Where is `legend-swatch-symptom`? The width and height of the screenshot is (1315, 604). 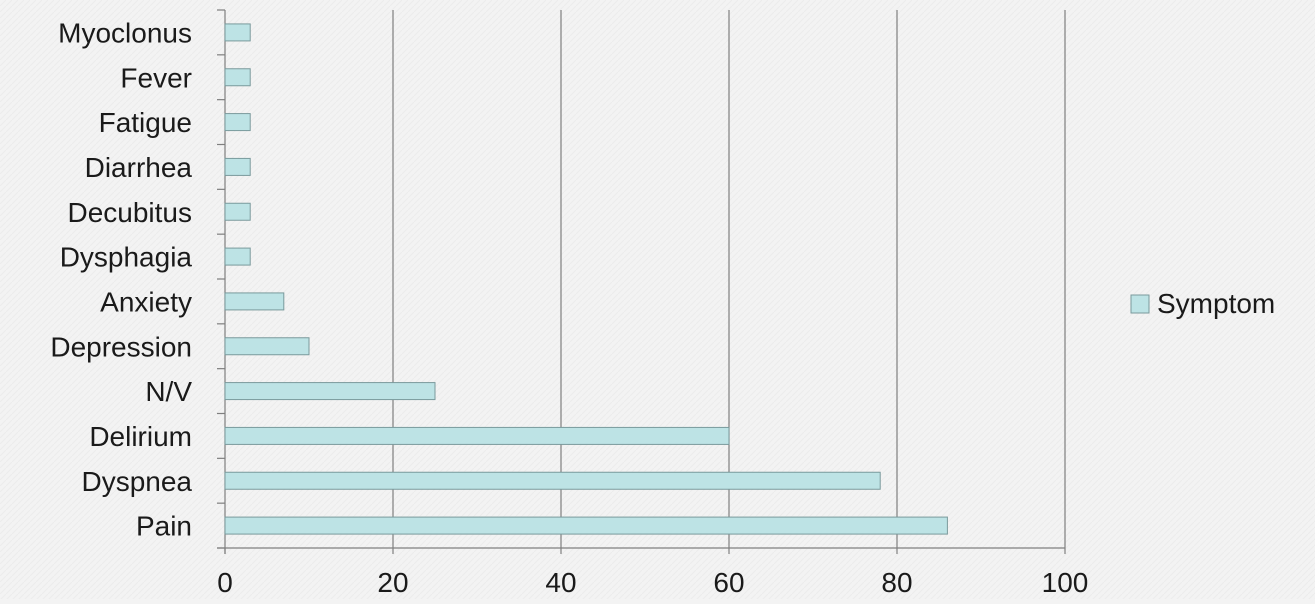 legend-swatch-symptom is located at coordinates (1140, 304).